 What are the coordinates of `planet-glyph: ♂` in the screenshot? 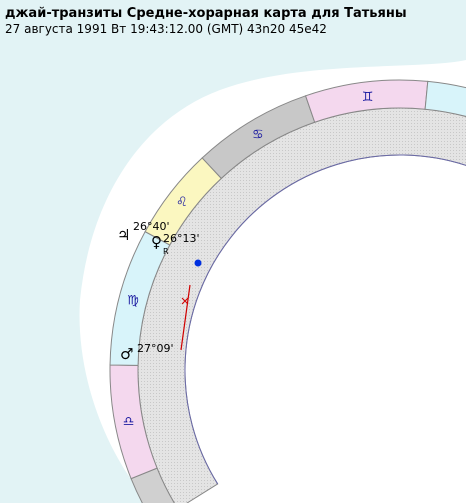 It's located at (126, 354).